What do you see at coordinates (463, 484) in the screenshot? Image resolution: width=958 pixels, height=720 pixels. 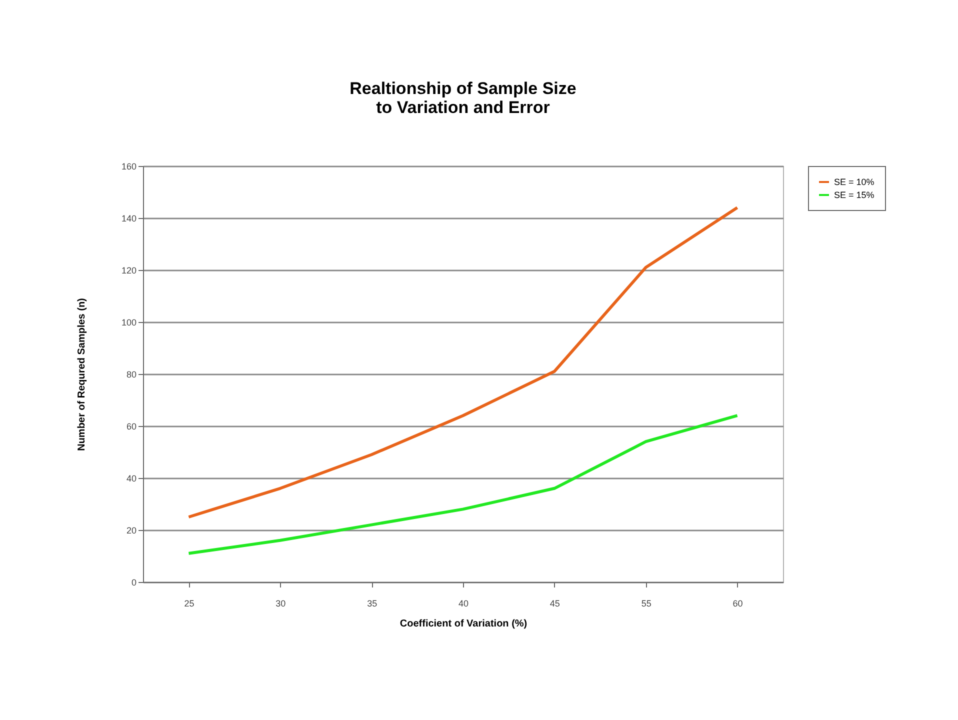 I see `line-series` at bounding box center [463, 484].